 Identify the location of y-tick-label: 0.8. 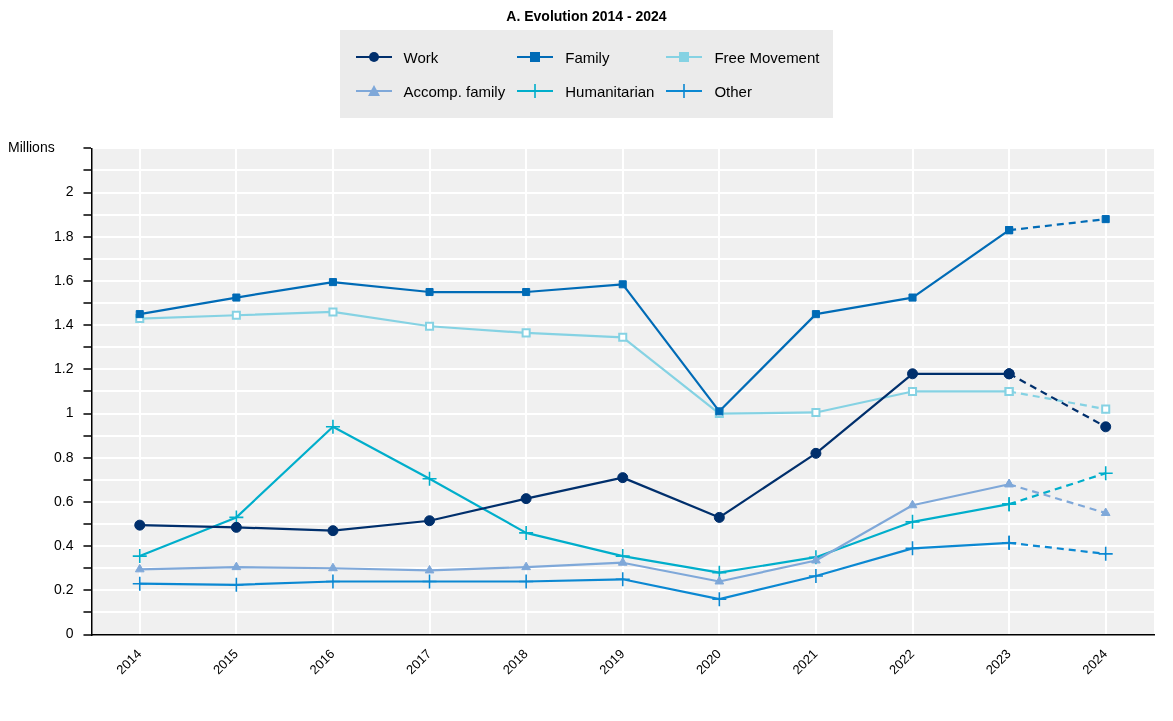
(63, 456).